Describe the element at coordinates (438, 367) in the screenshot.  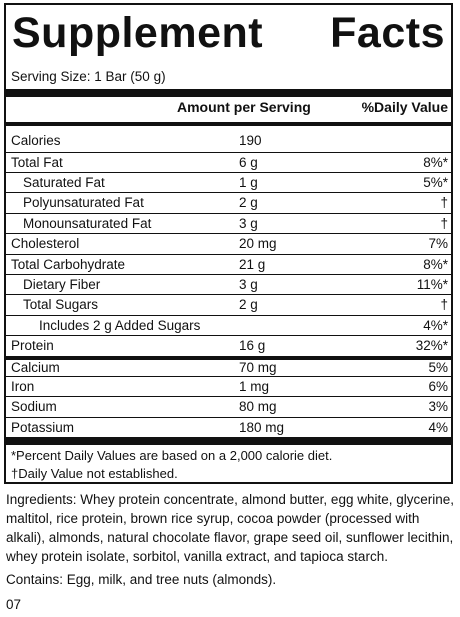
I see `nutrient-daily-value: 5%` at that location.